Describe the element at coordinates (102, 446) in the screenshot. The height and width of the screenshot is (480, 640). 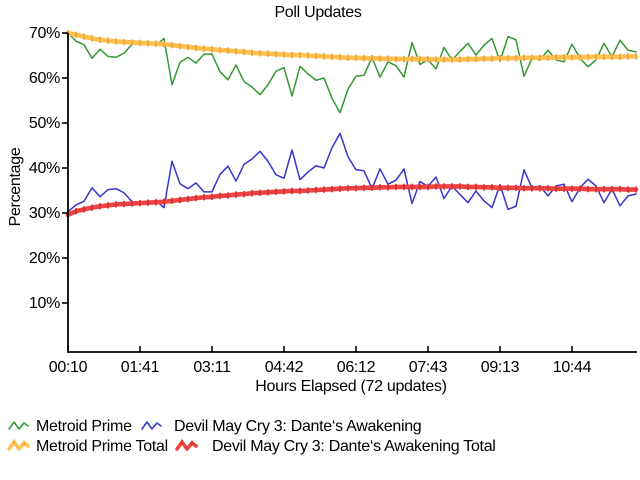
I see `legend-label-metroid-prime-total: Metroid Prime Total` at that location.